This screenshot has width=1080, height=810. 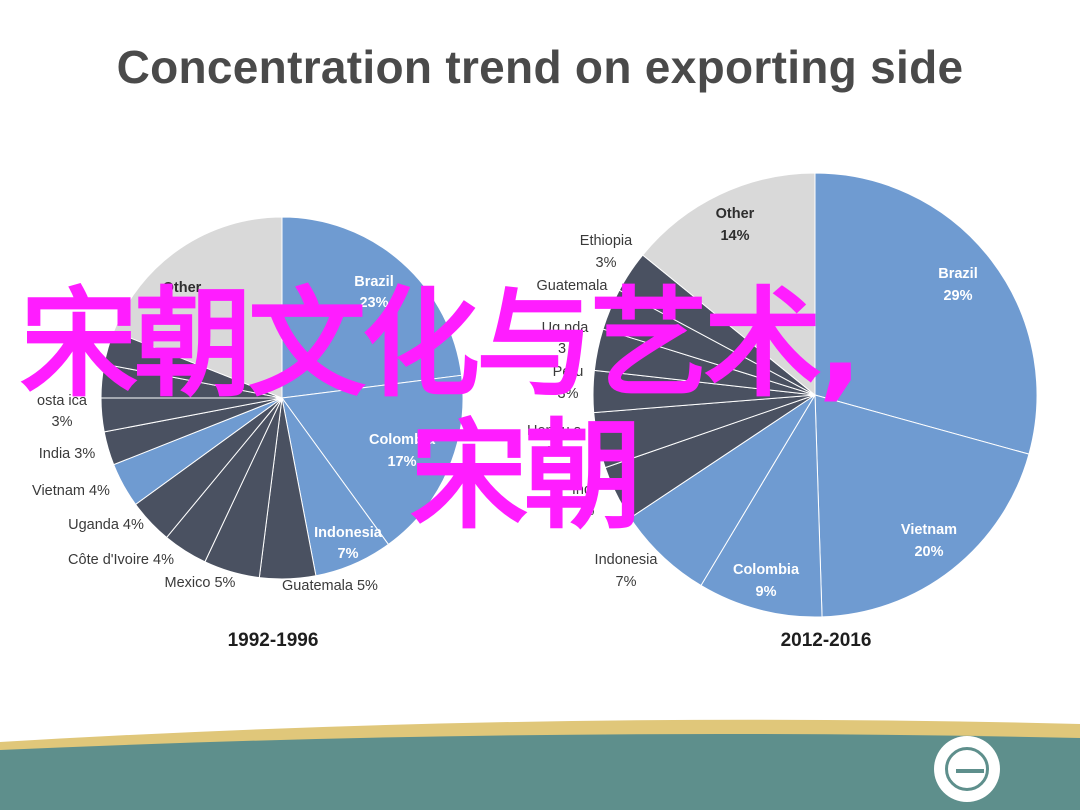 What do you see at coordinates (401, 462) in the screenshot?
I see `label-left-colombia-pct: 17%` at bounding box center [401, 462].